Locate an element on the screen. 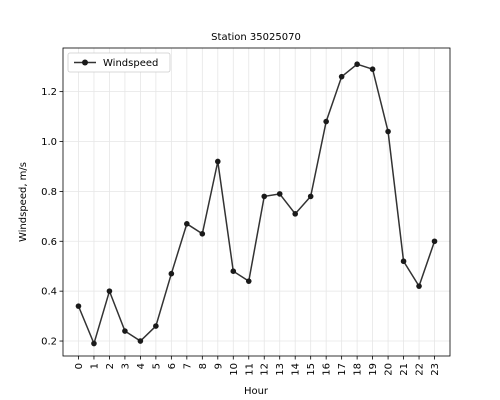 The image size is (500, 400). x-tick-label: 12 is located at coordinates (265, 369).